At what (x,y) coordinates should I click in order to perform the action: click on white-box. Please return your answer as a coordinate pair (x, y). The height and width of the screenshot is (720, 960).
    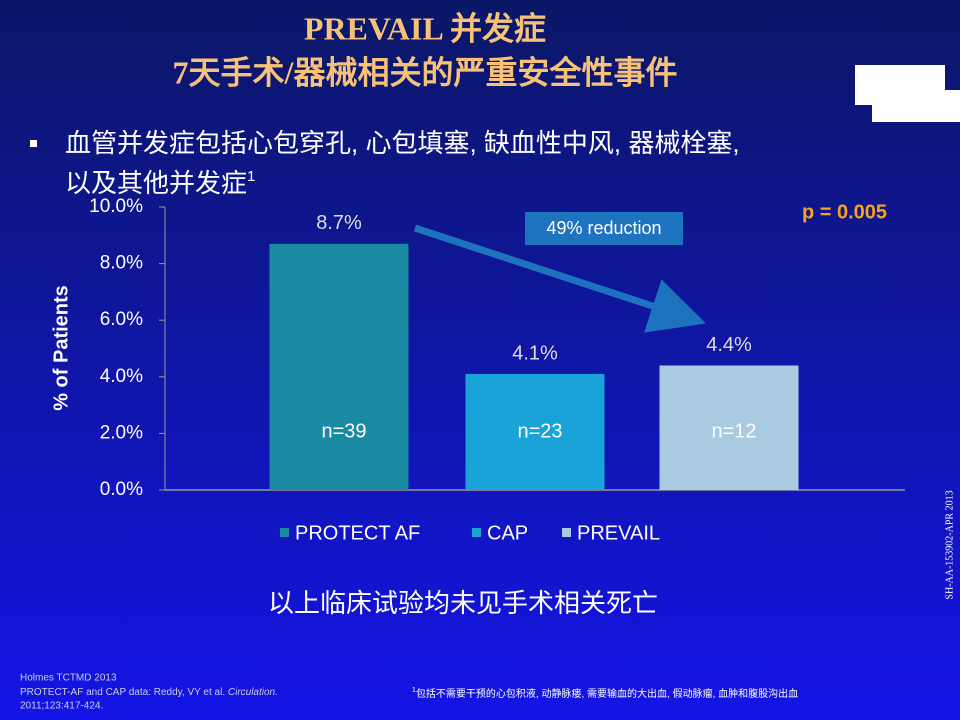
    Looking at the image, I should click on (916, 106).